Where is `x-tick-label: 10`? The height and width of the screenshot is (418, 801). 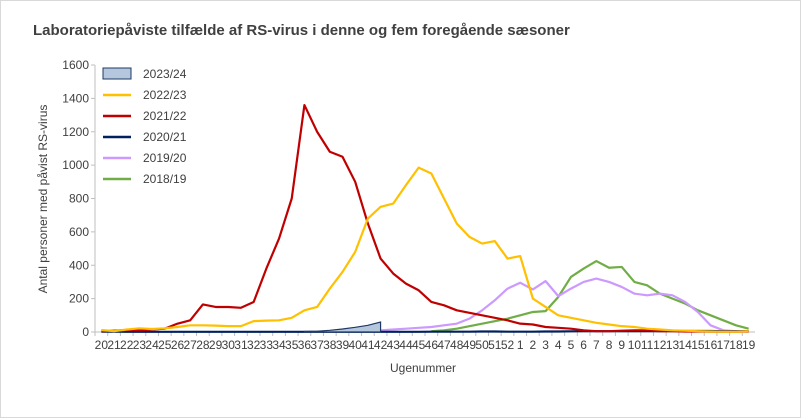 x-tick-label: 10 is located at coordinates (635, 345).